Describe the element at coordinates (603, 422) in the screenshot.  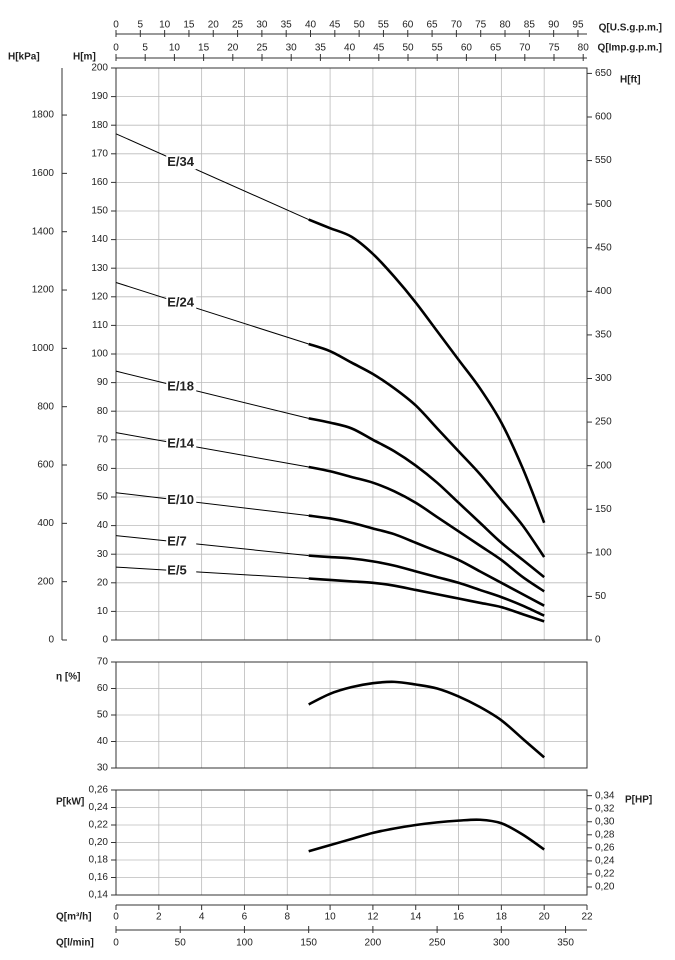
I see `y2-tick-label: 250` at that location.